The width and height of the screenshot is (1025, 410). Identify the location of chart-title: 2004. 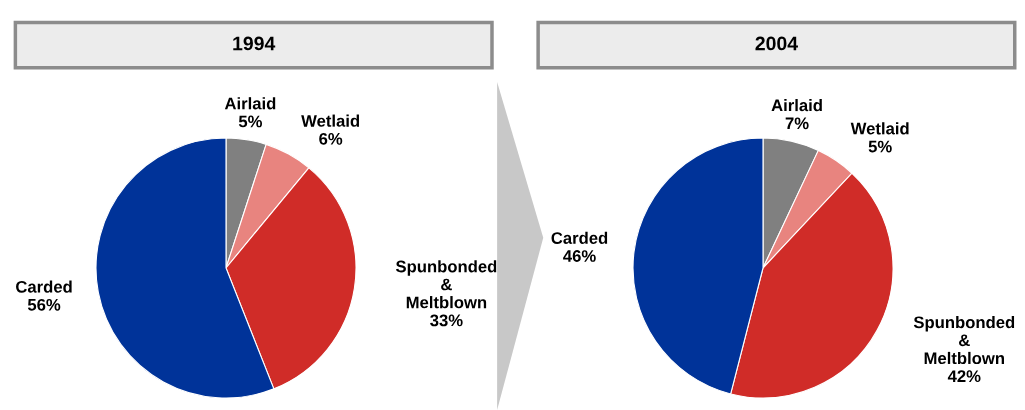
(776, 43).